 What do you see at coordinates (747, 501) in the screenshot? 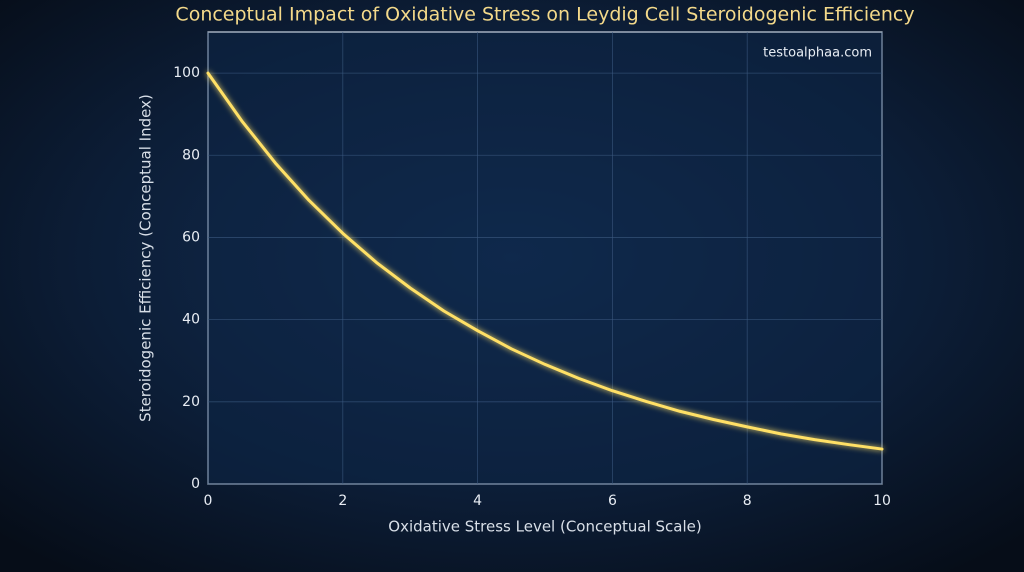
I see `x-tick-label: 8` at bounding box center [747, 501].